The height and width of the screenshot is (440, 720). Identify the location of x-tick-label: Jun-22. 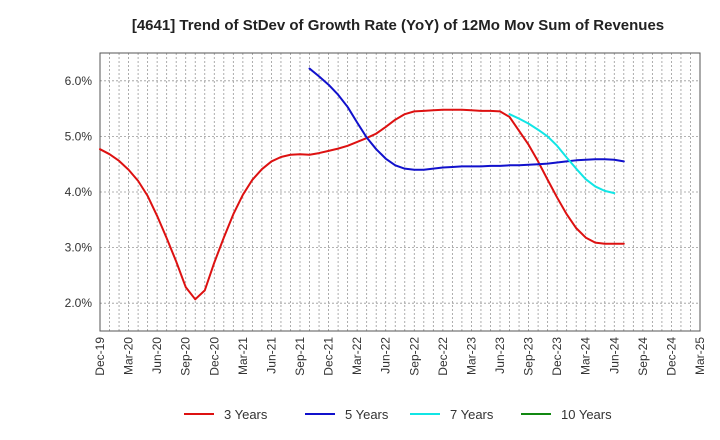
(386, 355).